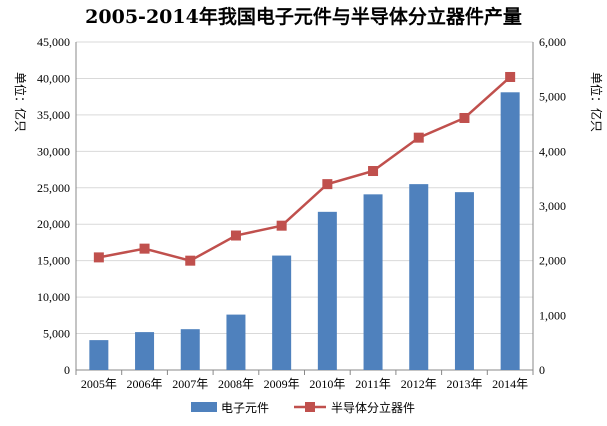 This screenshot has width=607, height=426. What do you see at coordinates (596, 102) in the screenshot?
I see `y-right-axis-title: 单位：亿只` at bounding box center [596, 102].